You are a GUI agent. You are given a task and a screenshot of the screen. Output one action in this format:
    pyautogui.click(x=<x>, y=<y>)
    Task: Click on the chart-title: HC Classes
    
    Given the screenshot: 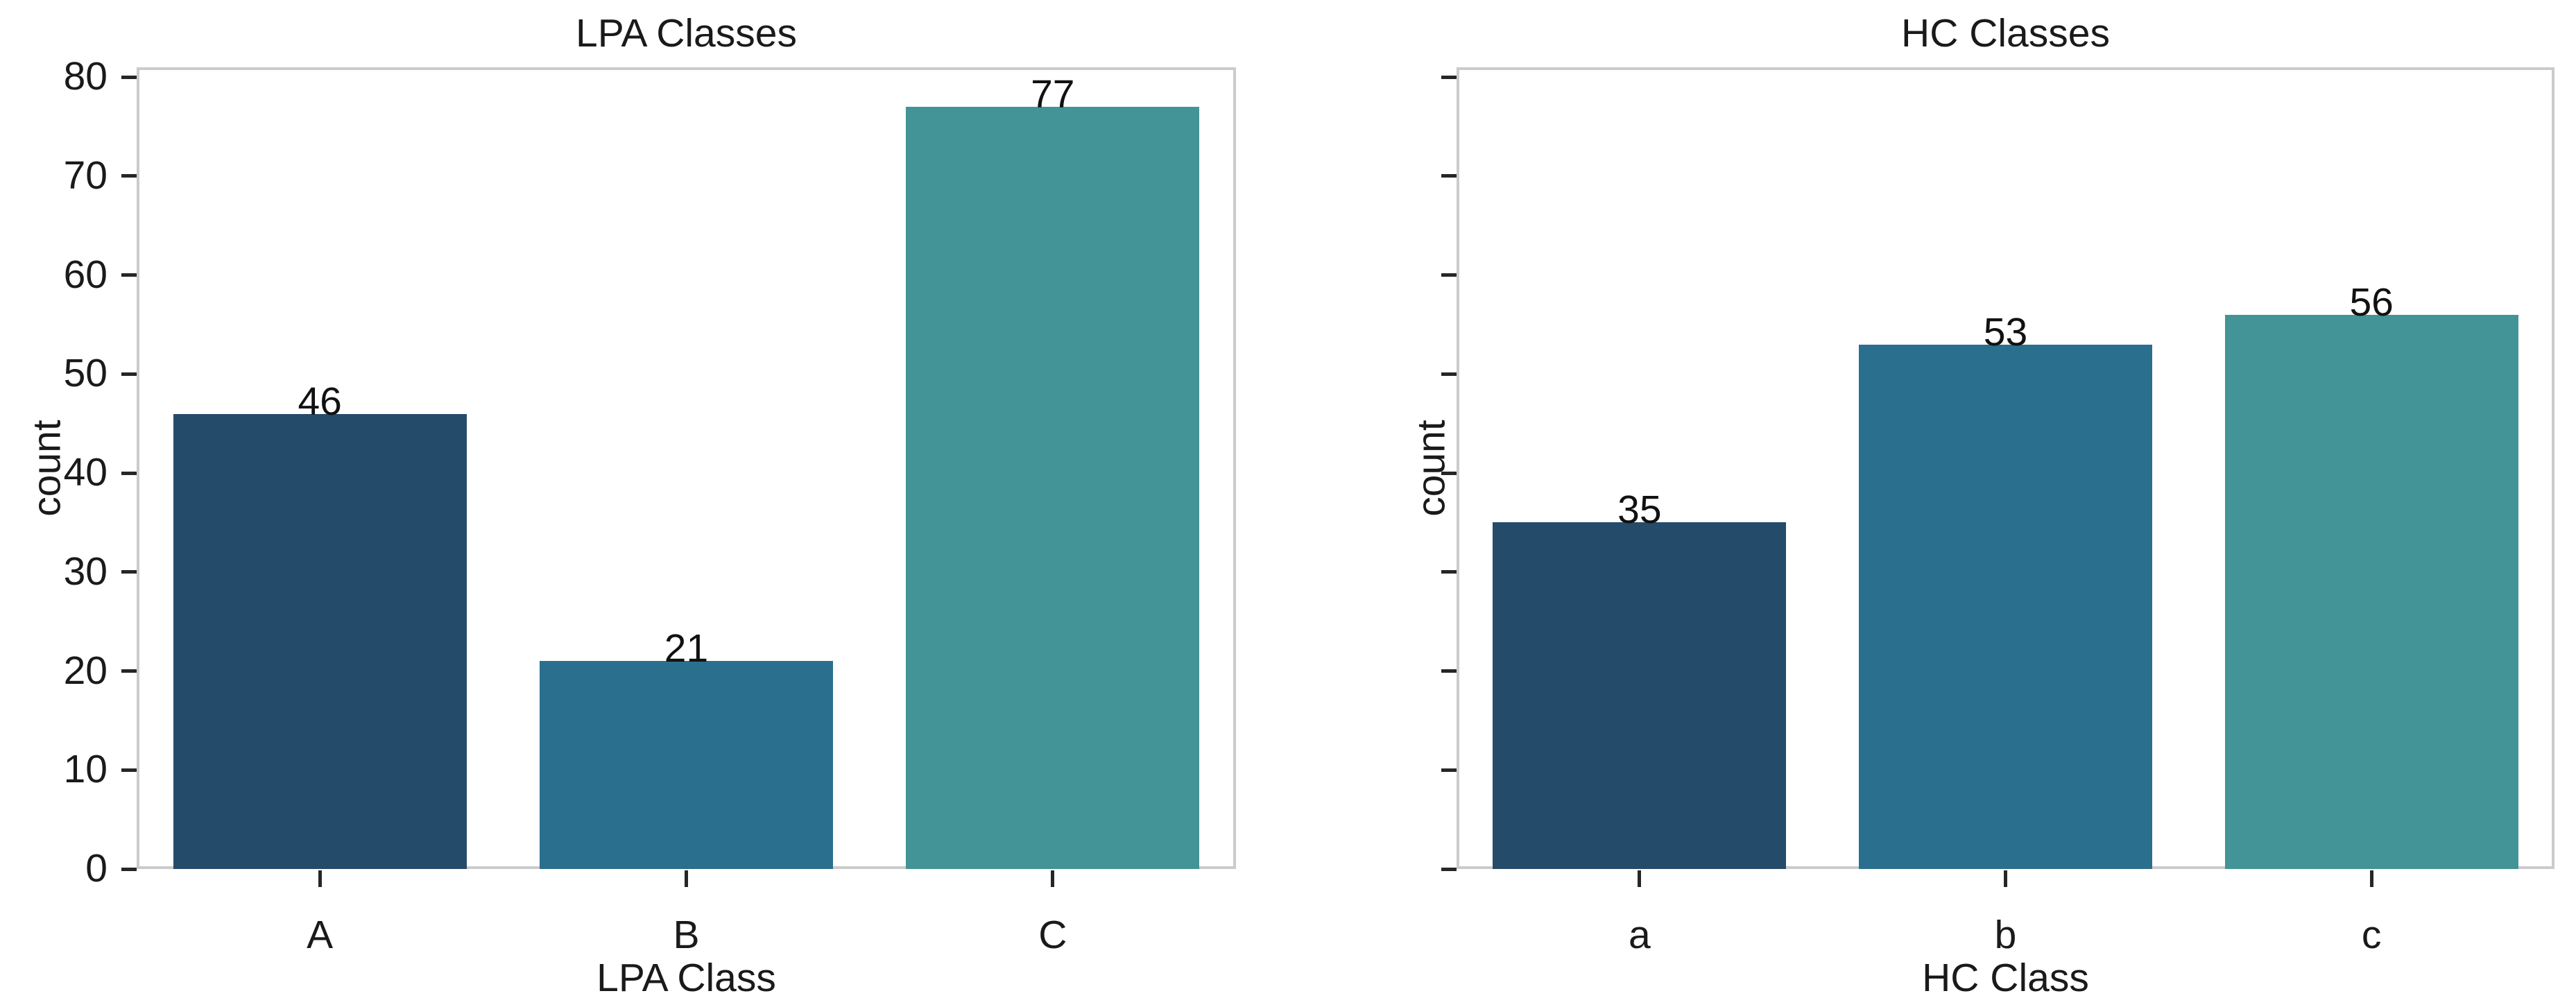 What is the action you would take?
    pyautogui.click(x=2005, y=33)
    